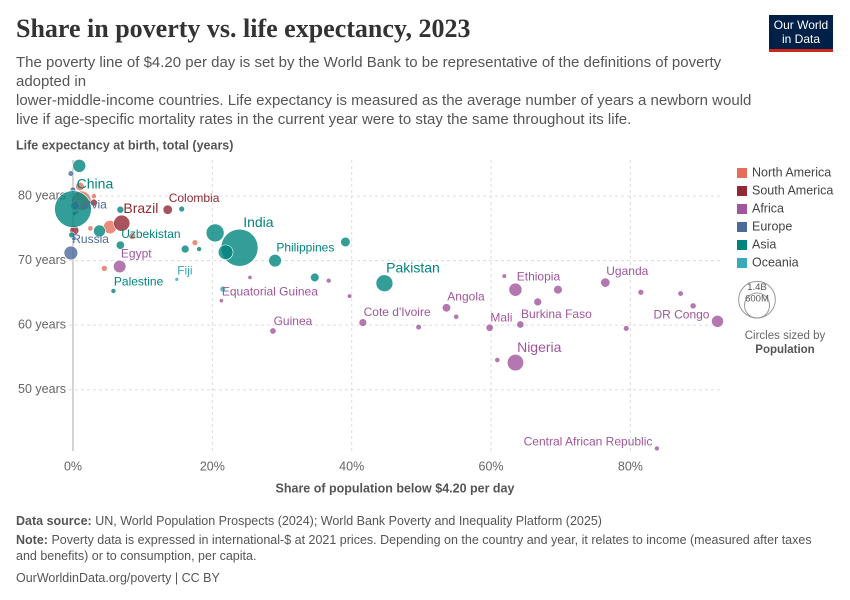 The width and height of the screenshot is (850, 600). I want to click on x-tick-label: 80%, so click(630, 466).